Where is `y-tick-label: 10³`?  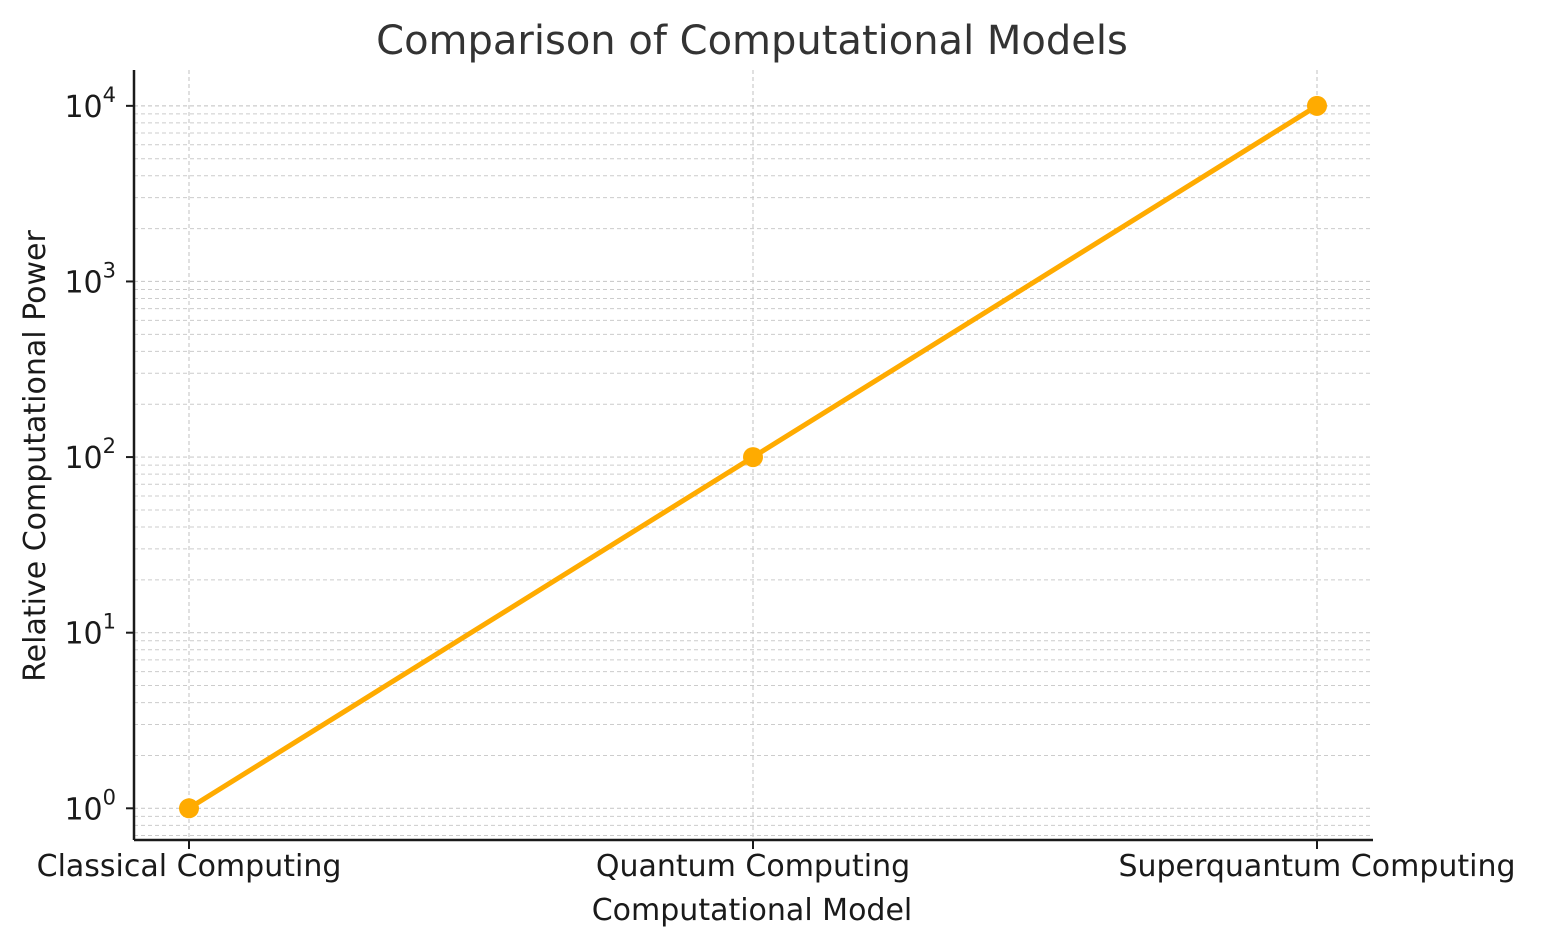 y-tick-label: 10³ is located at coordinates (90, 279).